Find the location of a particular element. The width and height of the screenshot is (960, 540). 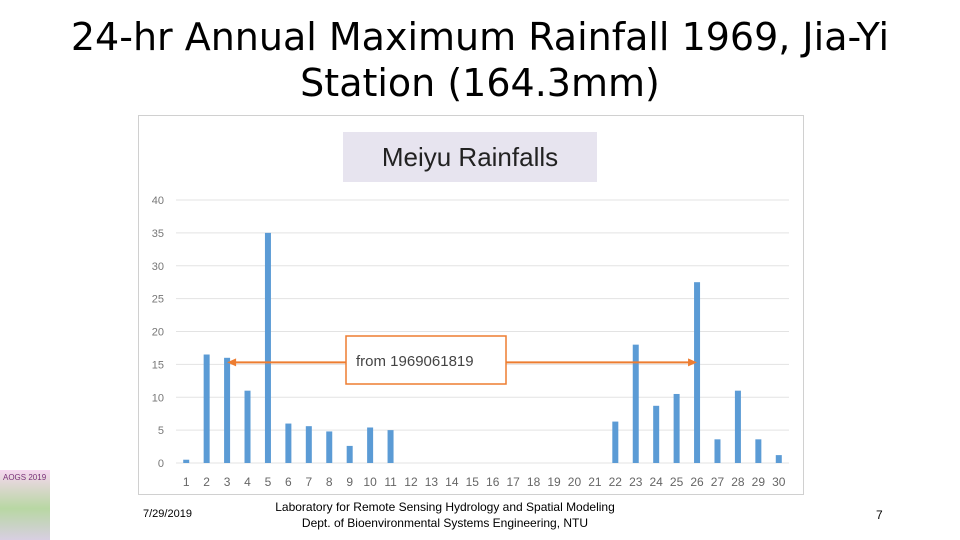

x-tick-label: 28 is located at coordinates (738, 482).